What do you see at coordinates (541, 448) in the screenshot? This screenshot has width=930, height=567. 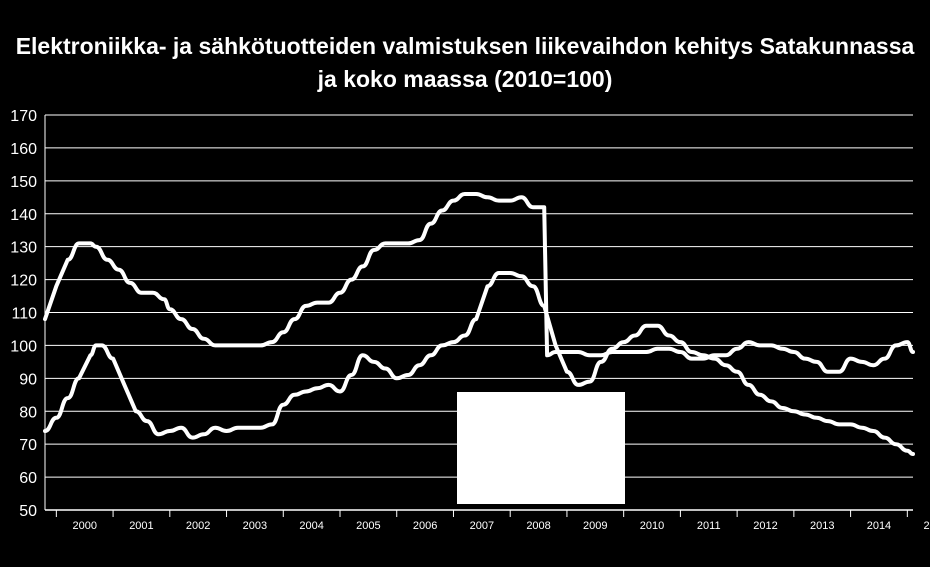 I see `overlay-box` at bounding box center [541, 448].